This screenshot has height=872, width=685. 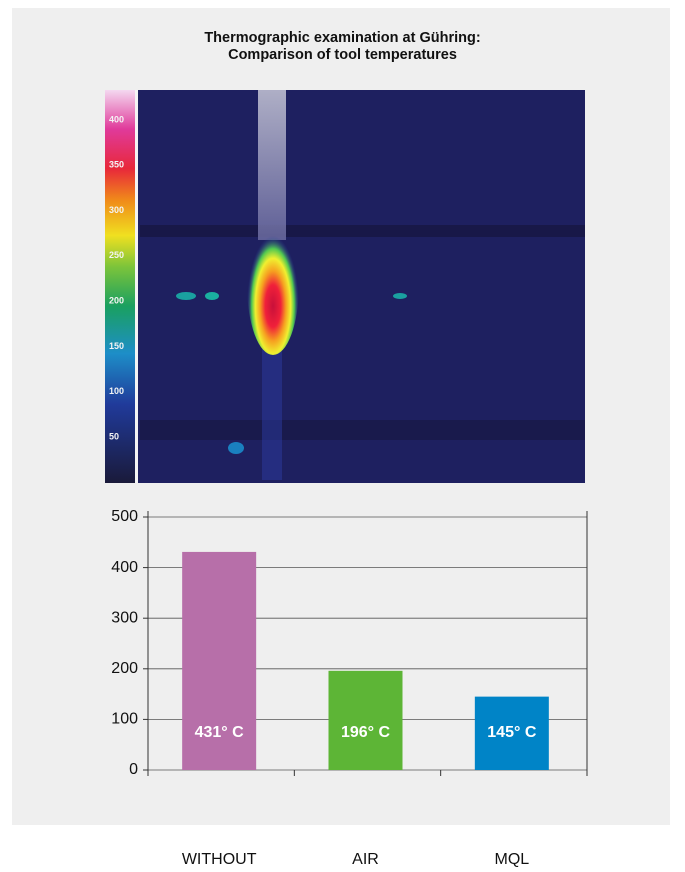 I want to click on thermal-scale-label: 50, so click(x=114, y=436).